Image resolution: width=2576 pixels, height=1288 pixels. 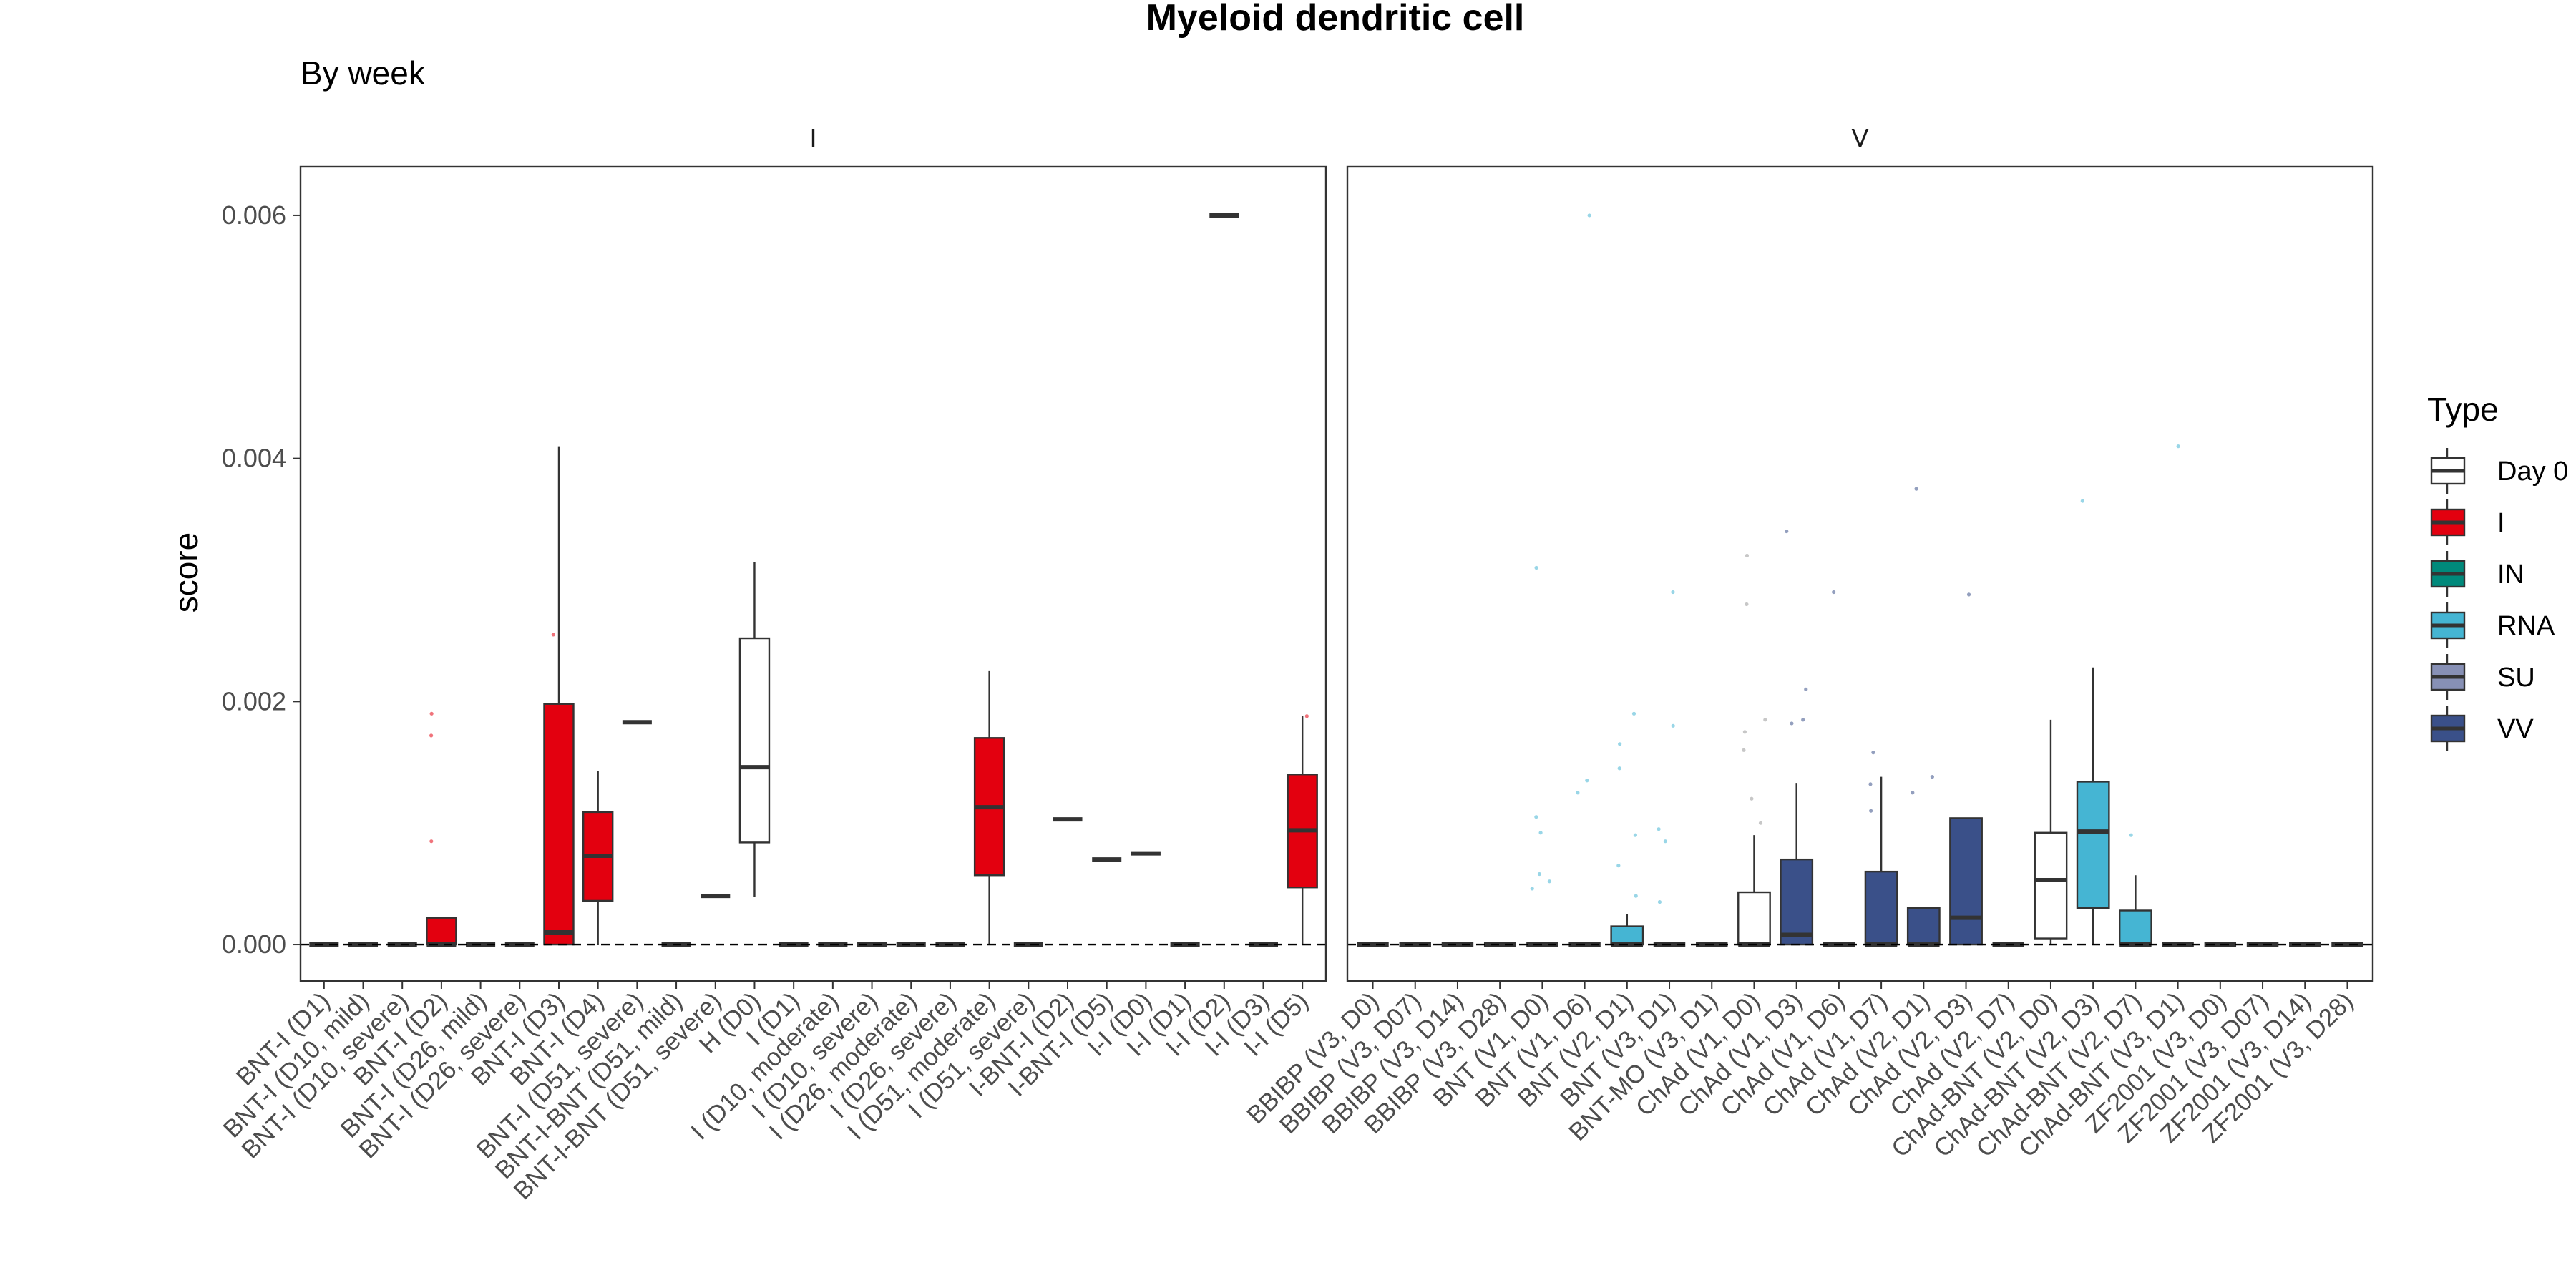 I want to click on box-chad-v2-d3-, so click(x=1966, y=769).